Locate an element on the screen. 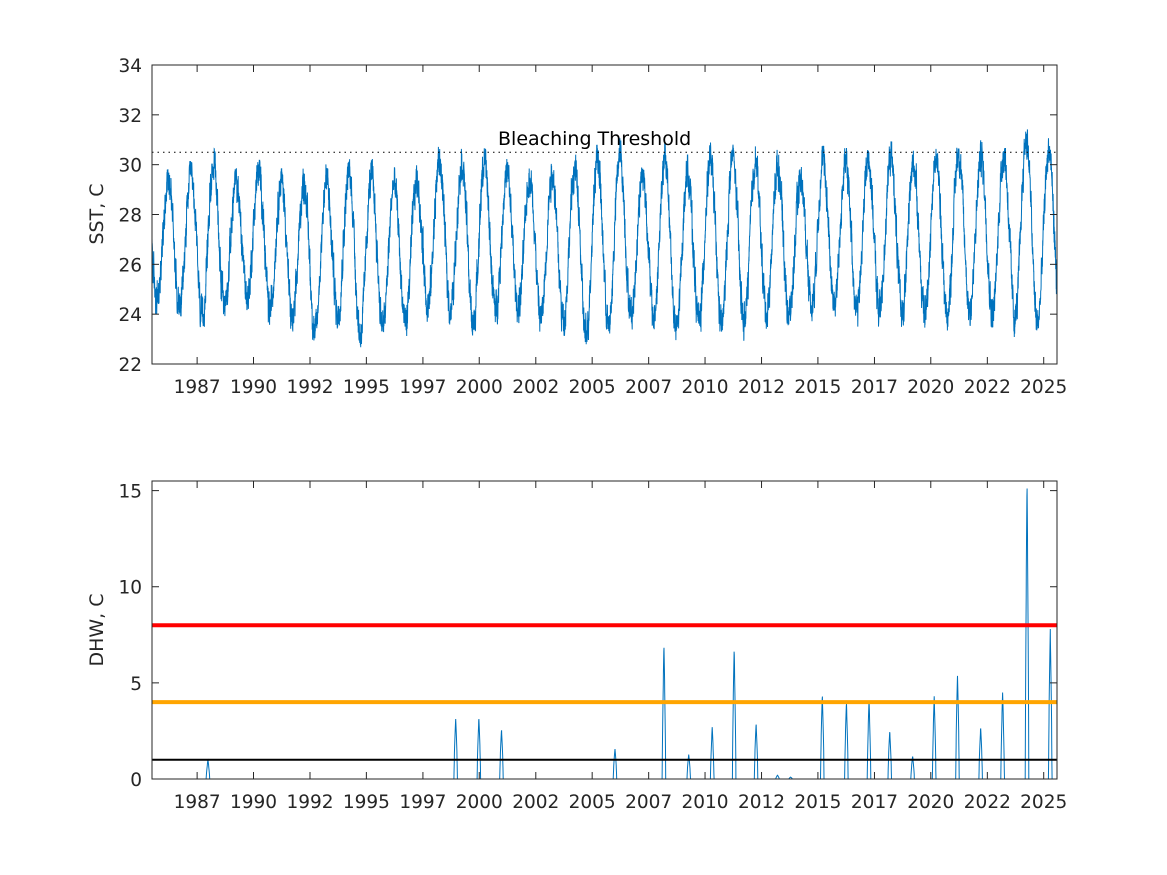  y-tick-label: 28 is located at coordinates (130, 216).